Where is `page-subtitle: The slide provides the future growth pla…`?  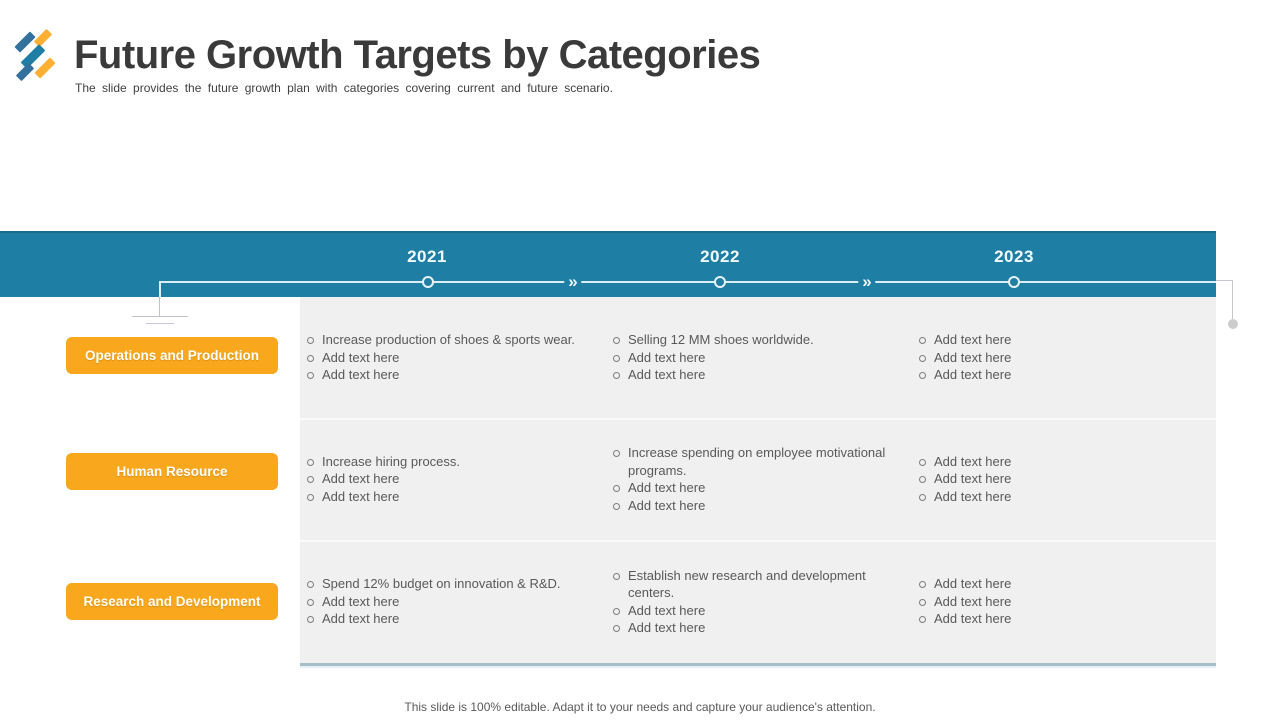 page-subtitle: The slide provides the future growth pla… is located at coordinates (344, 88).